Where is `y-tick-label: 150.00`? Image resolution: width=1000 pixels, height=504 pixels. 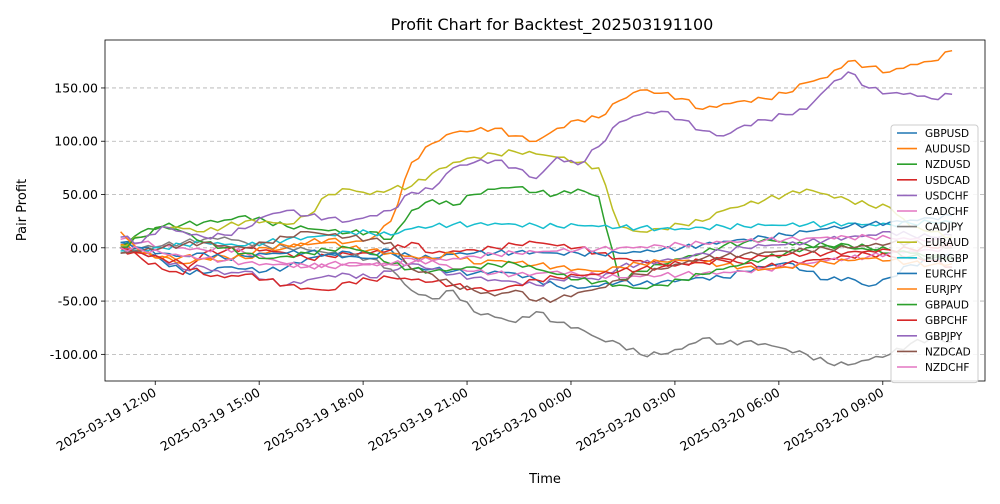
y-tick-label: 150.00 is located at coordinates (76, 87).